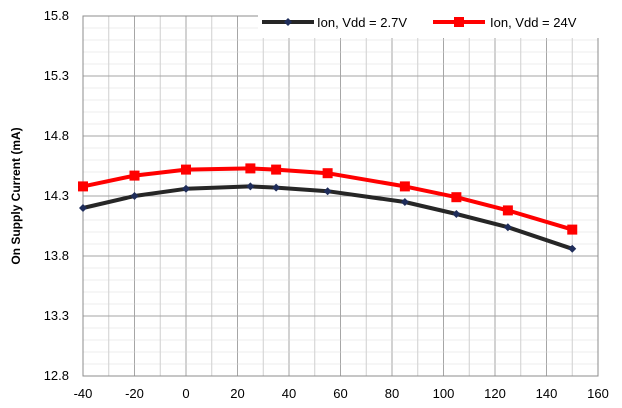 This screenshot has width=622, height=408. Describe the element at coordinates (56, 255) in the screenshot. I see `y-tick-label: 13.8` at that location.